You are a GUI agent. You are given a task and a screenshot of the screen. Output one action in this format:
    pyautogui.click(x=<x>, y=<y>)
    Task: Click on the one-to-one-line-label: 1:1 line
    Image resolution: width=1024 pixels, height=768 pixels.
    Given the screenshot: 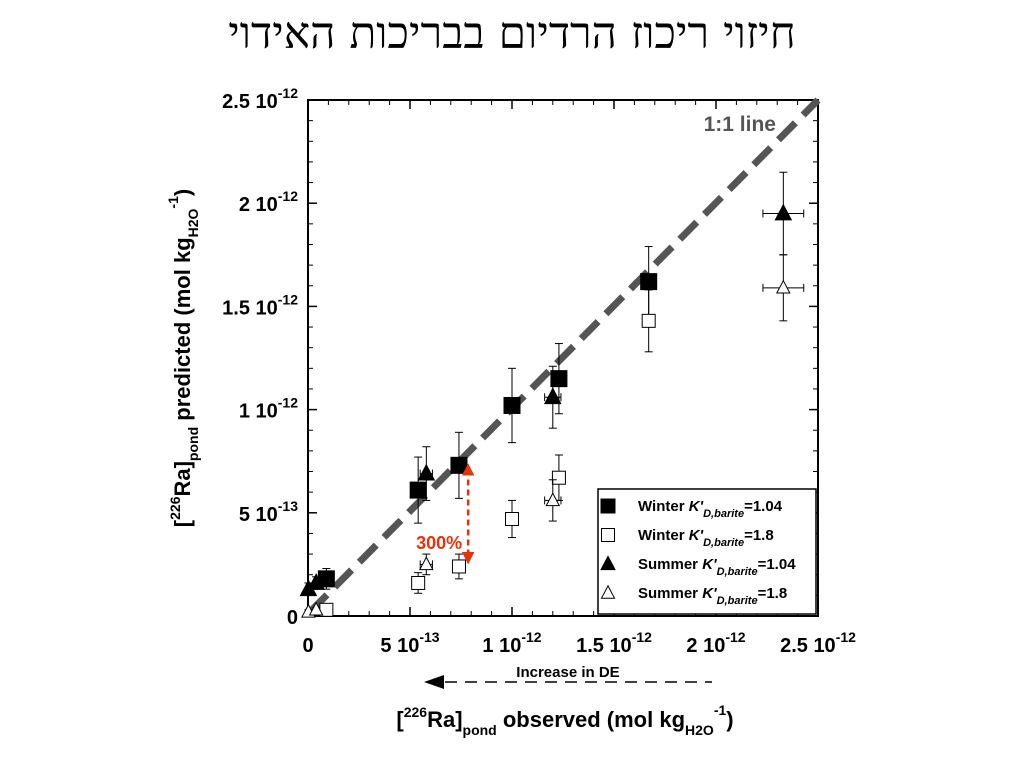 What is the action you would take?
    pyautogui.click(x=740, y=124)
    